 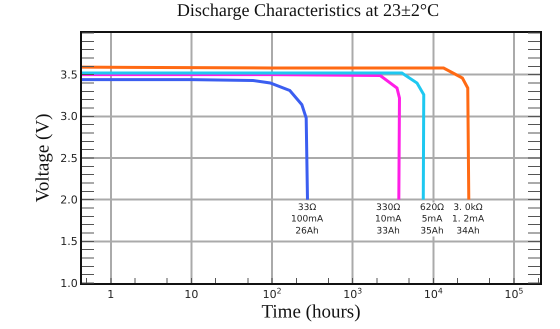 I want to click on annotation: 33Ω 100mA 26Ah, so click(x=307, y=219).